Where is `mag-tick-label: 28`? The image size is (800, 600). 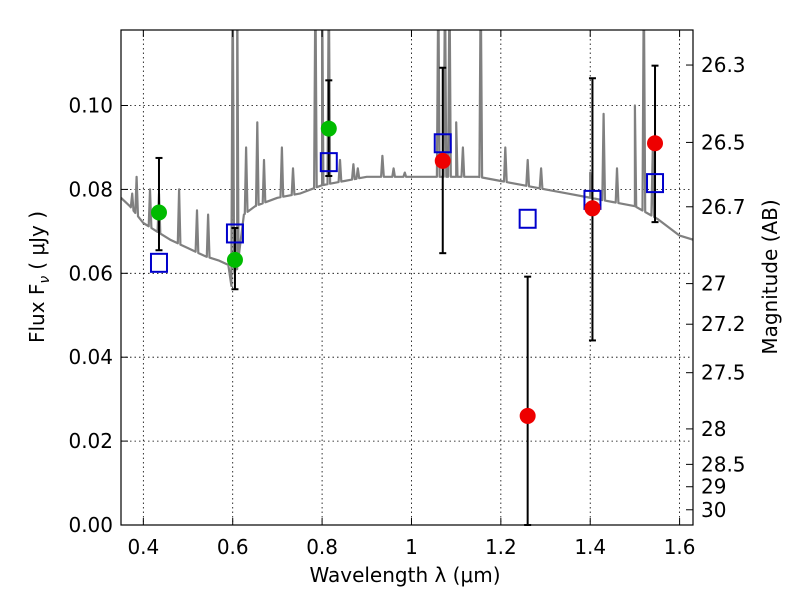
mag-tick-label: 28 is located at coordinates (713, 429).